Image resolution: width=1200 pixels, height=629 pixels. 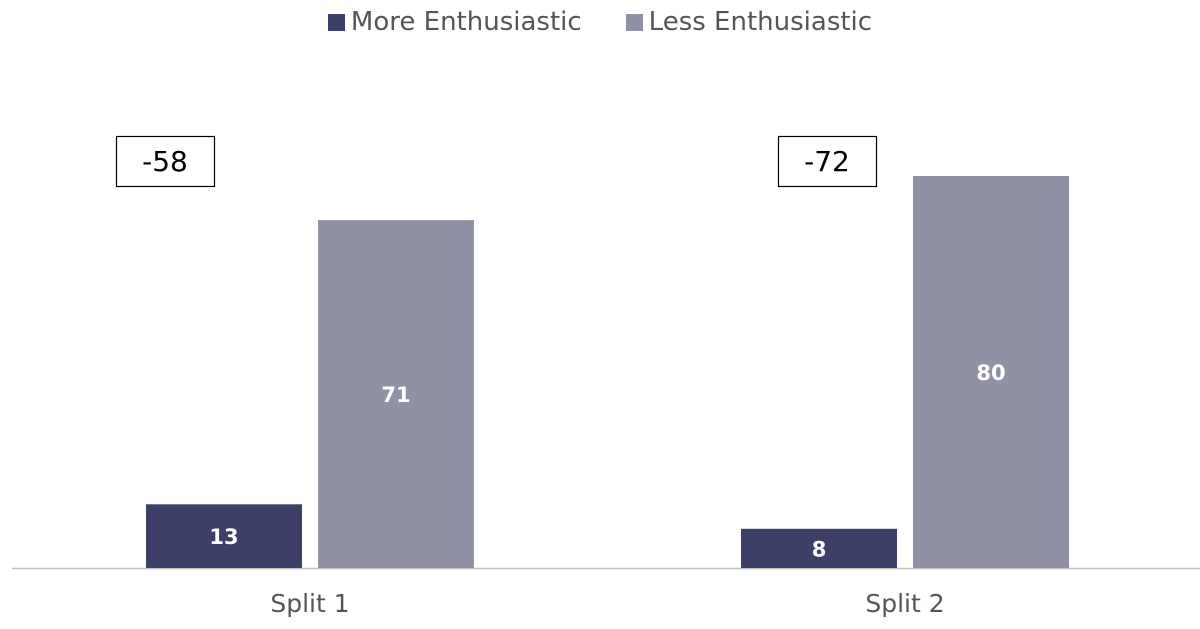 I want to click on difference-label-split-1: -58, so click(x=165, y=161).